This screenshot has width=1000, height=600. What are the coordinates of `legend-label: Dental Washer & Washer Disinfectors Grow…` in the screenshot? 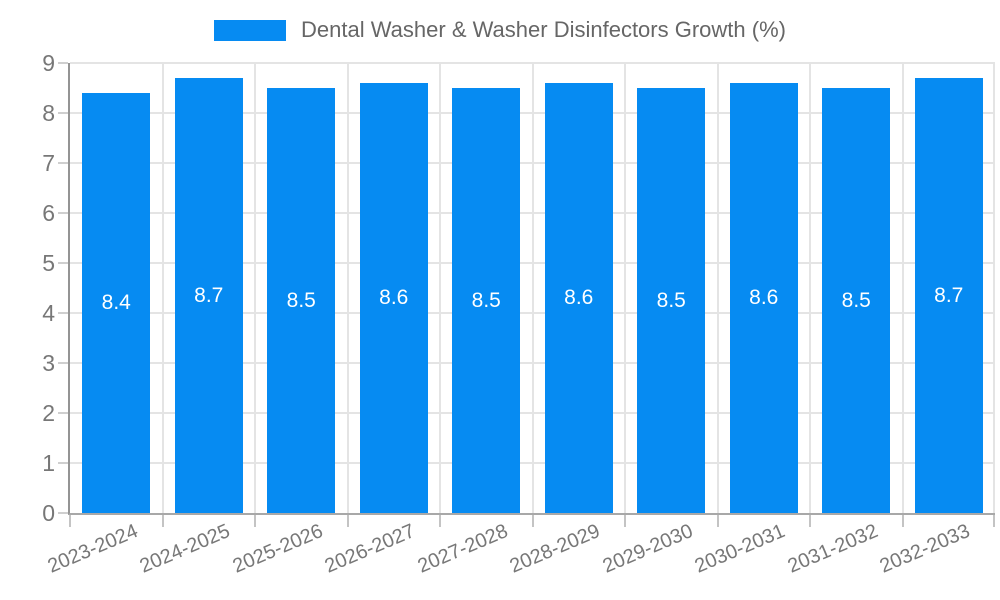 It's located at (543, 29).